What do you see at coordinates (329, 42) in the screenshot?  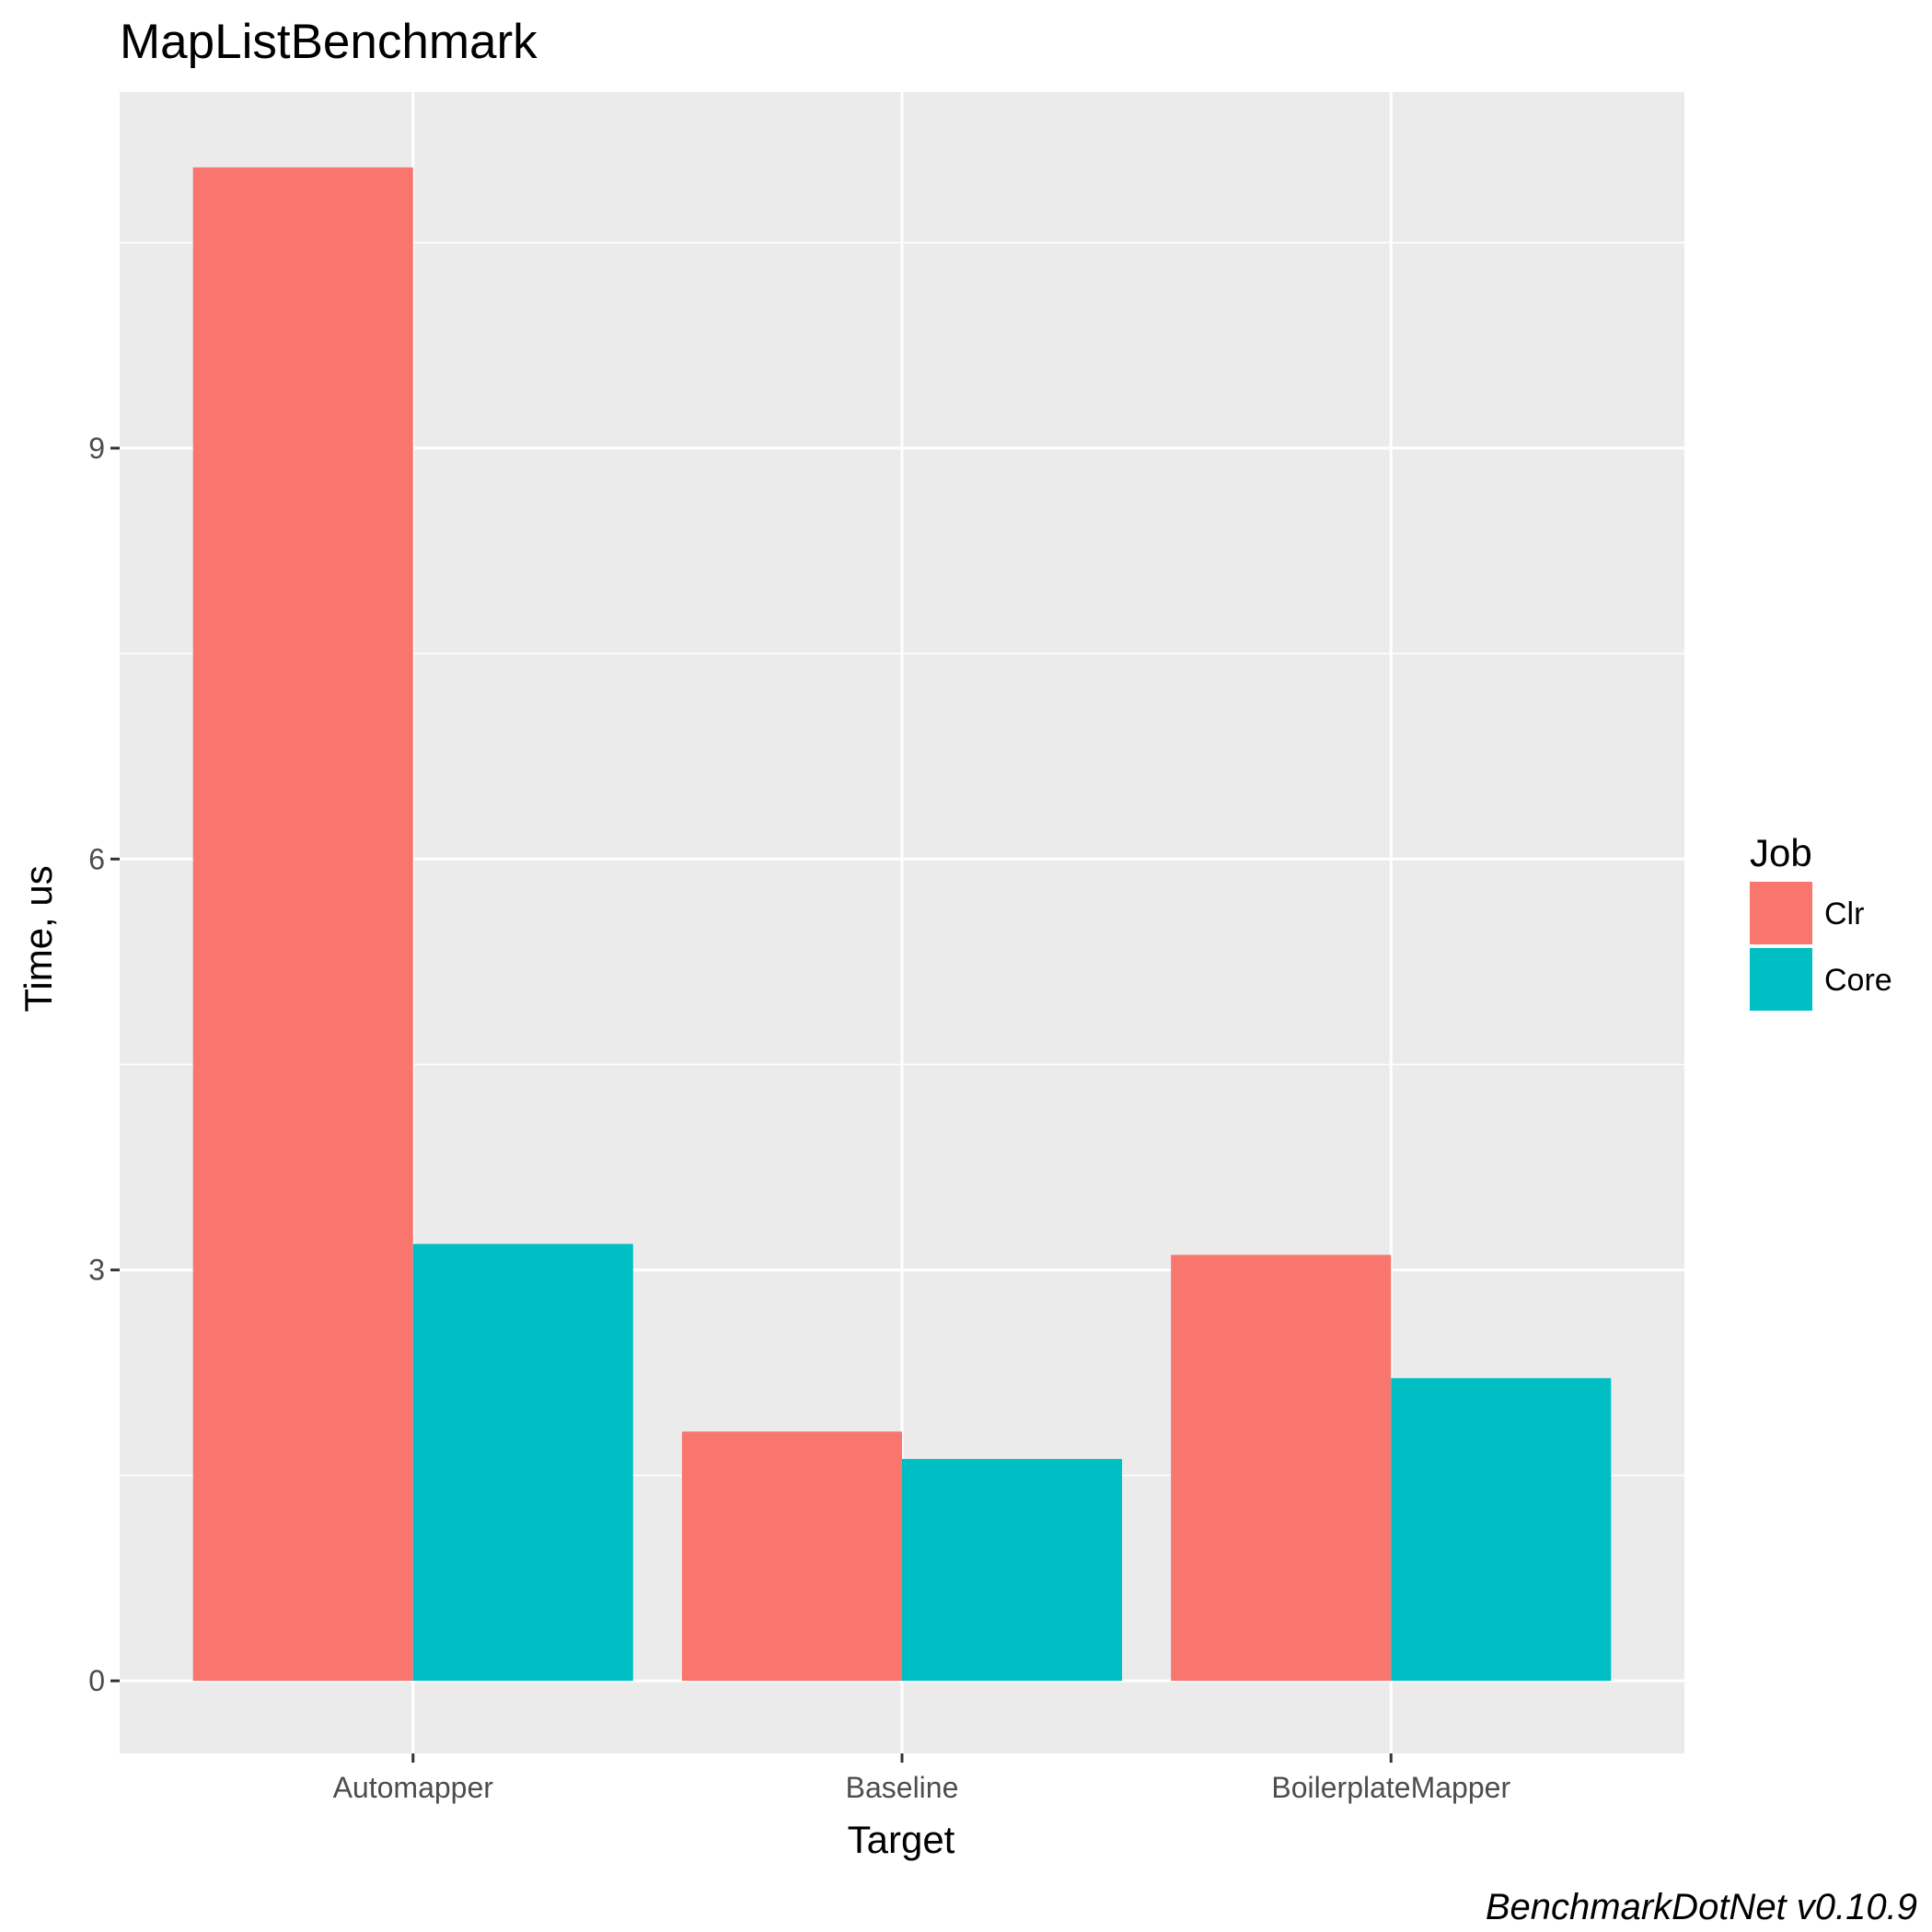 I see `chart-title: MapListBenchmark` at bounding box center [329, 42].